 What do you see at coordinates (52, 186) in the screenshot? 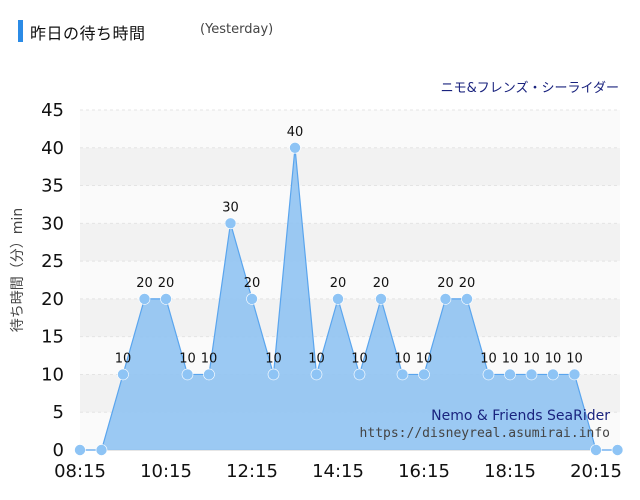
I see `y-tick-label: 35` at bounding box center [52, 186].